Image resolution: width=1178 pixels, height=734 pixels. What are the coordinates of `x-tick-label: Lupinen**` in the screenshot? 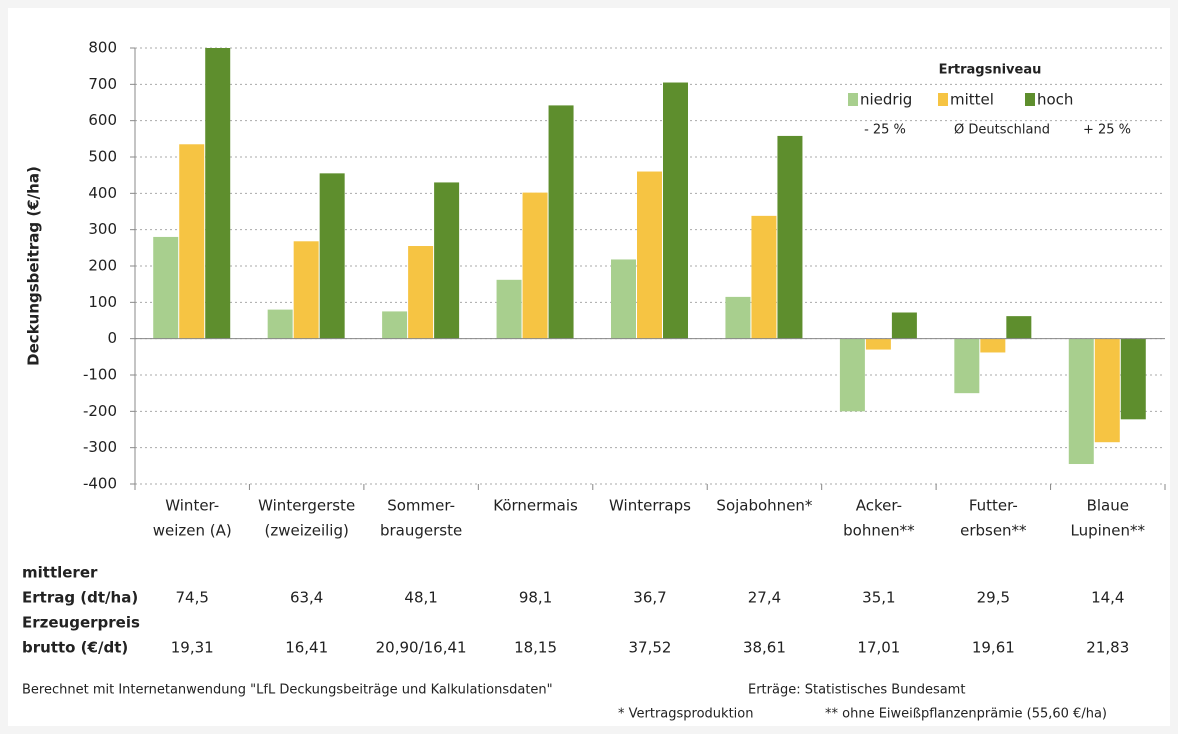 It's located at (1108, 531).